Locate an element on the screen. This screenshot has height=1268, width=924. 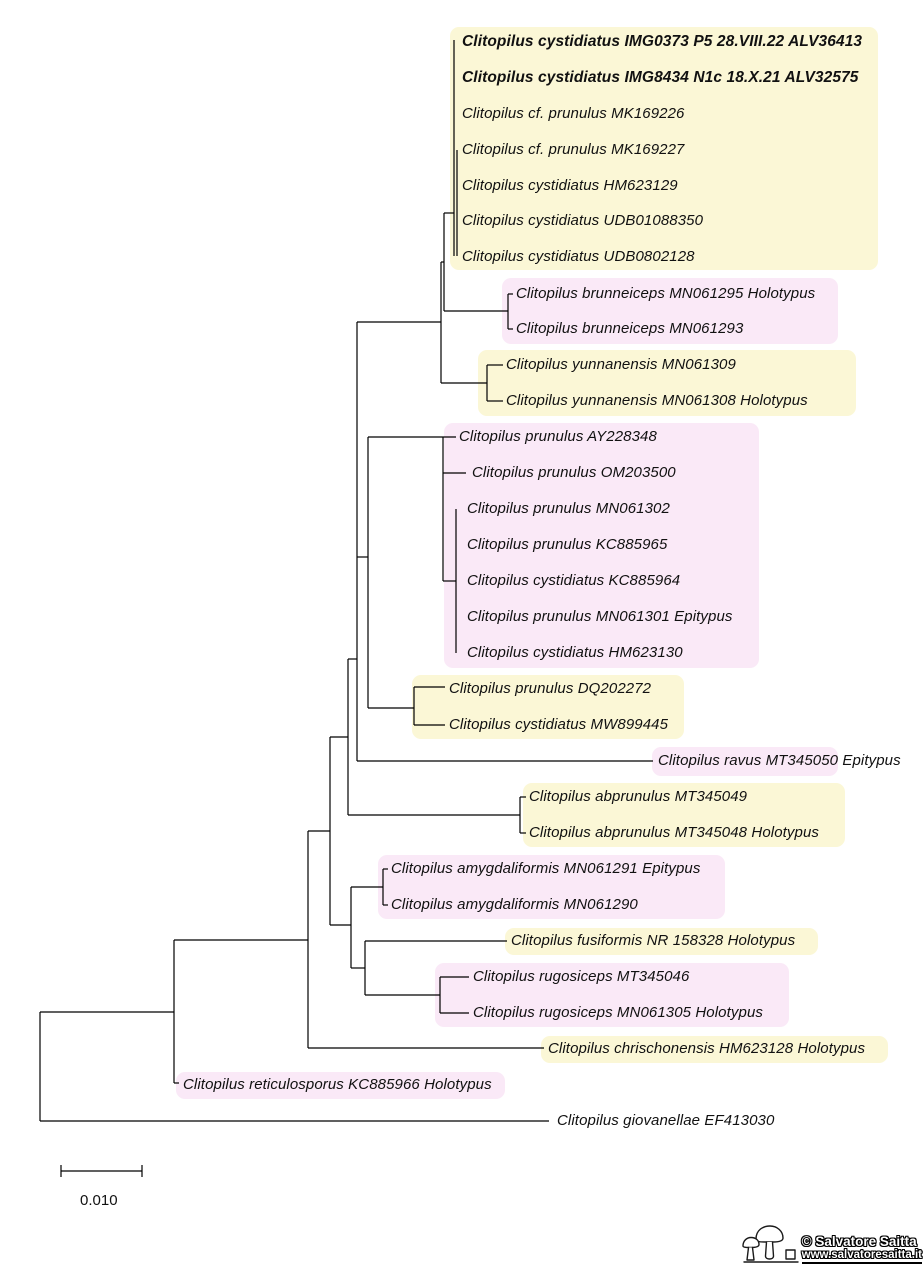
taxon-label: Clitopilus prunulus MN061302 is located at coordinates (568, 508).